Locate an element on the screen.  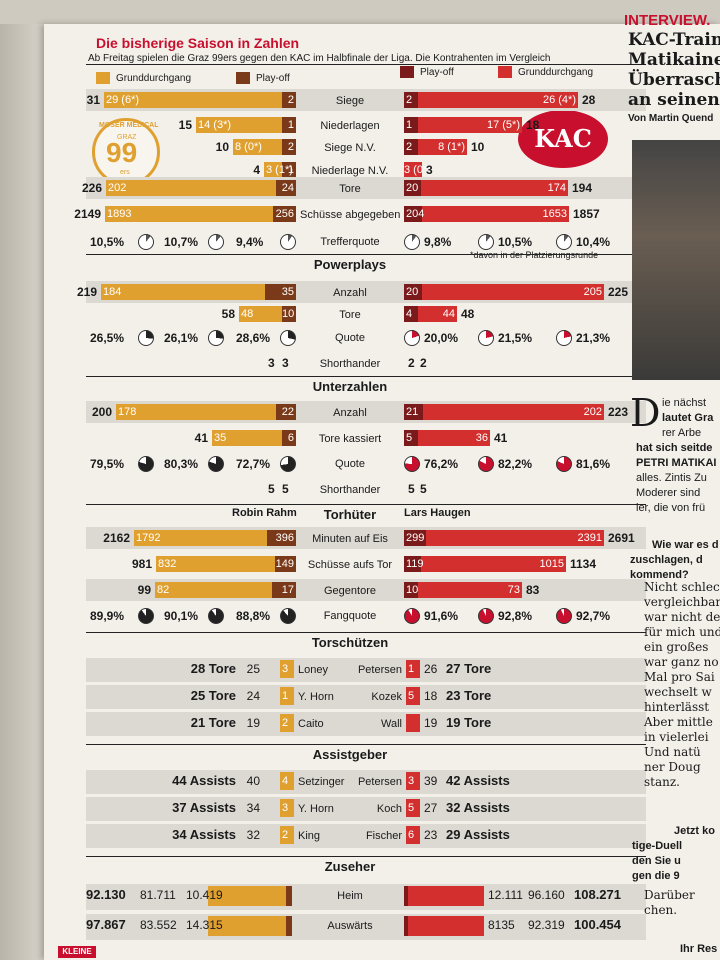
graz-total-value: 2149 is located at coordinates (87, 214).